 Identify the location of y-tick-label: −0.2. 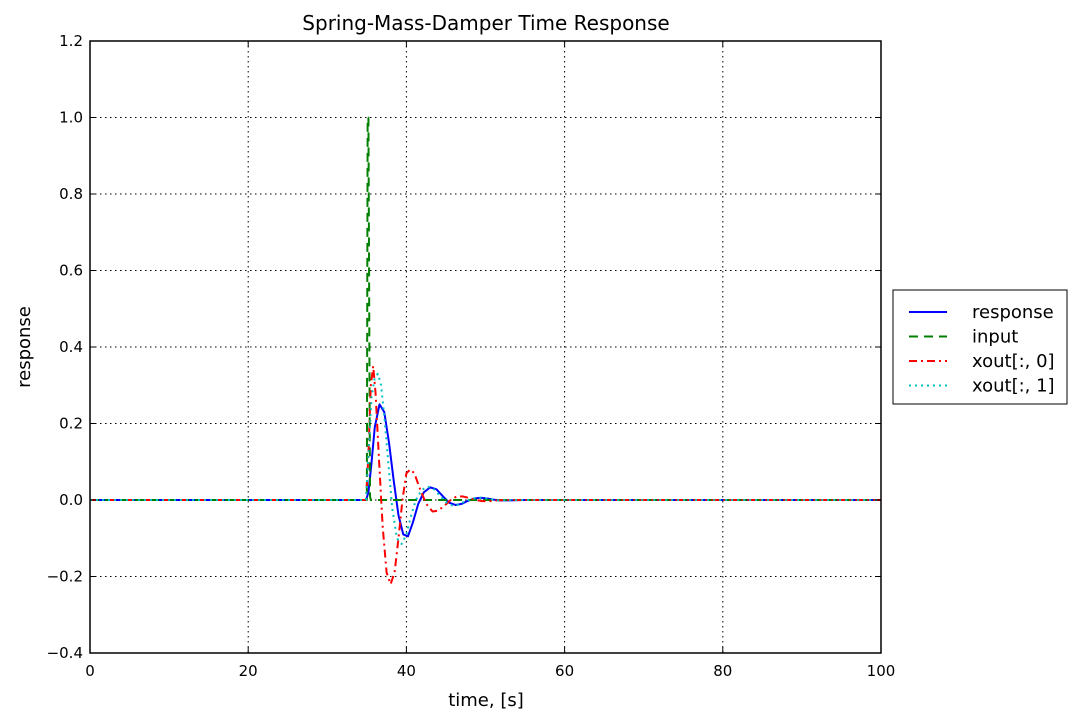
(65, 577).